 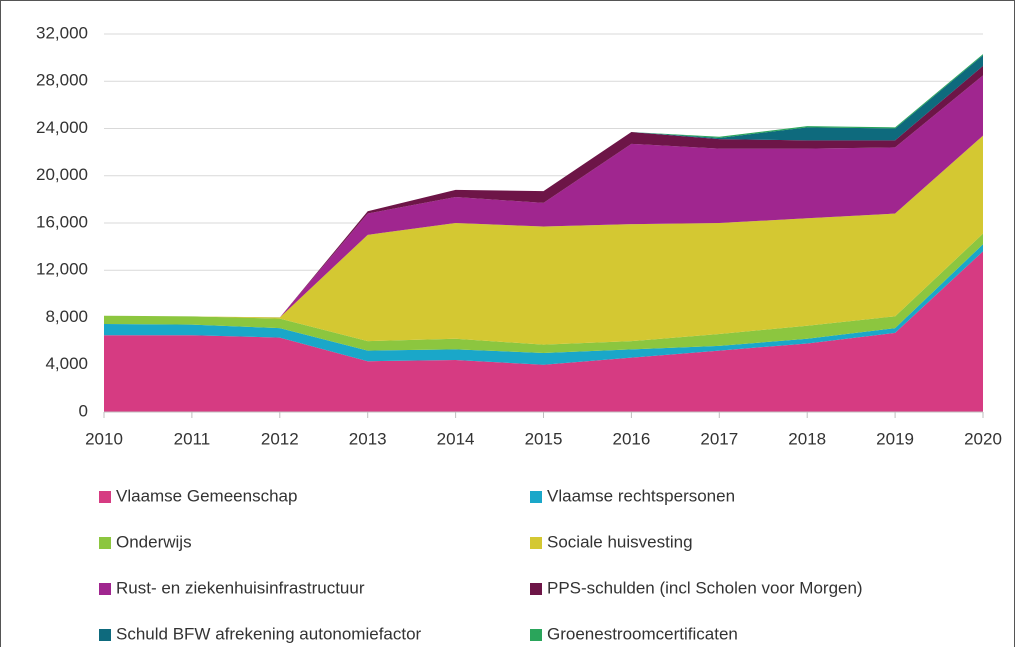 I want to click on y-tick-label: 20,000, so click(x=62, y=174).